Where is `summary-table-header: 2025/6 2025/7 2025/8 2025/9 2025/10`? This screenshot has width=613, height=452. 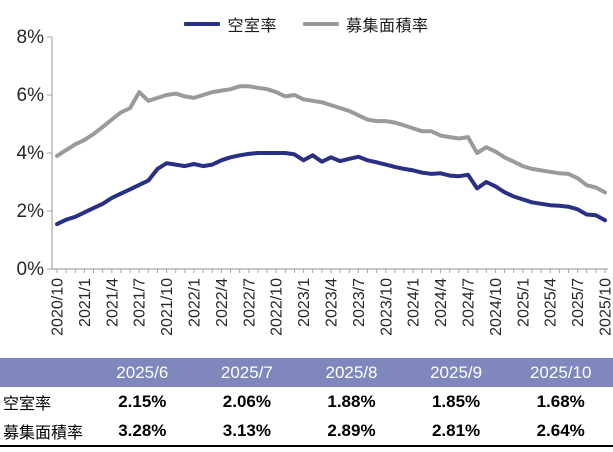 summary-table-header: 2025/6 2025/7 2025/8 2025/9 2025/10 is located at coordinates (306, 372).